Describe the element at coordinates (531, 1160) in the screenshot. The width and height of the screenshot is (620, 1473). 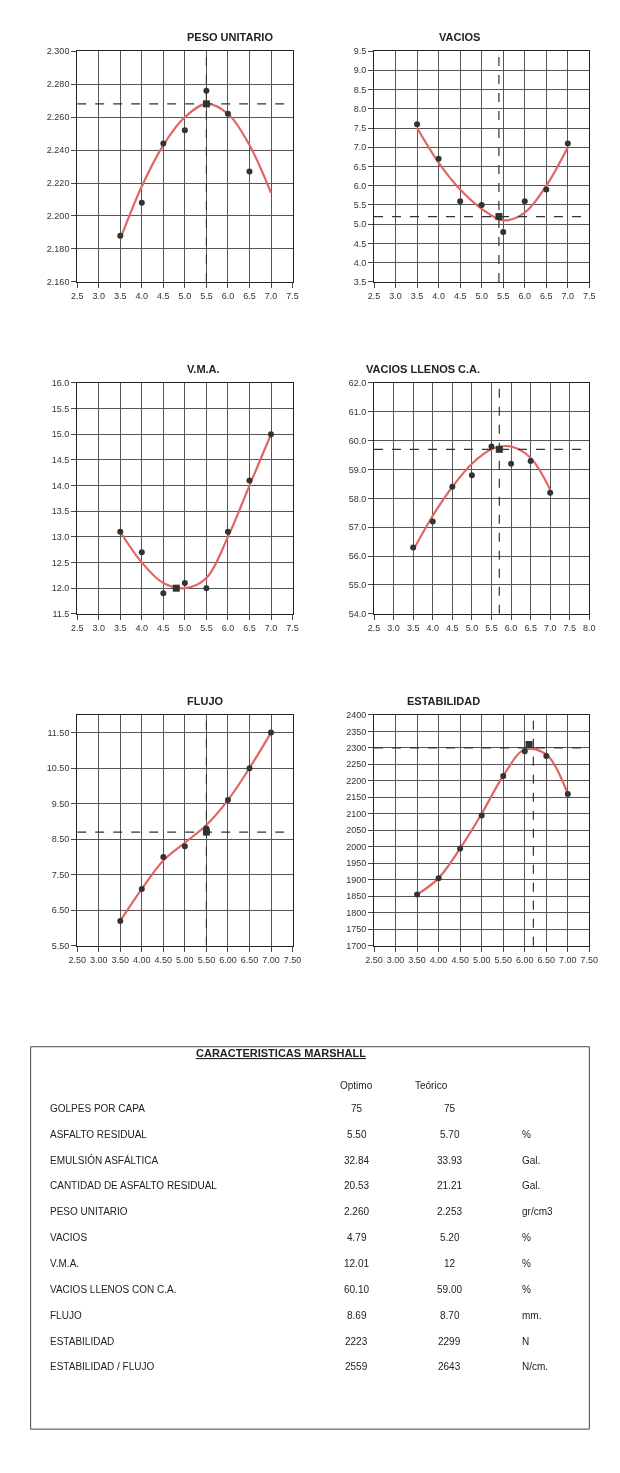
I see `text: Gal.` at that location.